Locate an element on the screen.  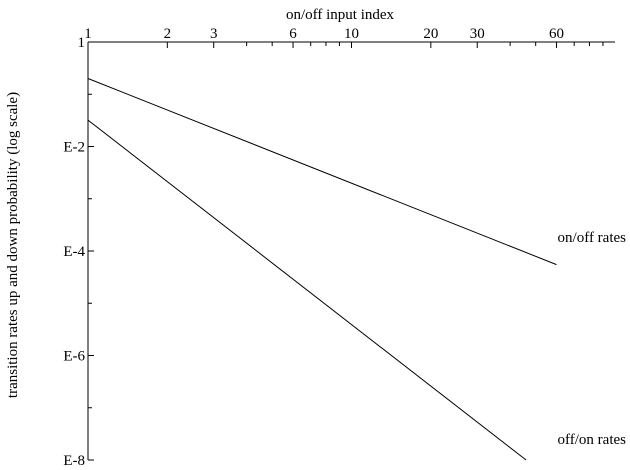
y-tick-label: 1 is located at coordinates (82, 43).